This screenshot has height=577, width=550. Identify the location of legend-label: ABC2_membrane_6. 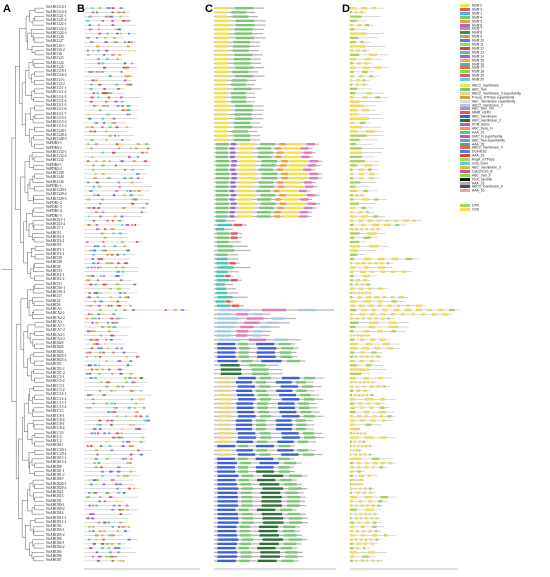
(487, 186).